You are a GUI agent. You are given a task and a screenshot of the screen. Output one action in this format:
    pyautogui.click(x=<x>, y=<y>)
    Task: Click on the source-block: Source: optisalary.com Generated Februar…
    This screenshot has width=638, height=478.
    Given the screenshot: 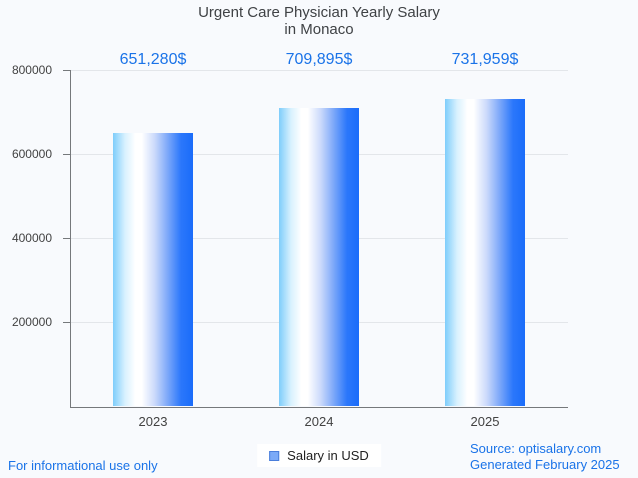 What is the action you would take?
    pyautogui.click(x=545, y=457)
    